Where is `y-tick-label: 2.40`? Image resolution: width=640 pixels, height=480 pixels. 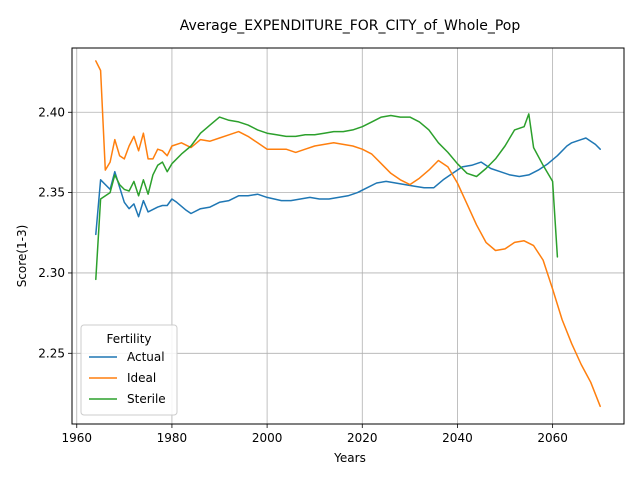 y-tick-label: 2.40 is located at coordinates (51, 112).